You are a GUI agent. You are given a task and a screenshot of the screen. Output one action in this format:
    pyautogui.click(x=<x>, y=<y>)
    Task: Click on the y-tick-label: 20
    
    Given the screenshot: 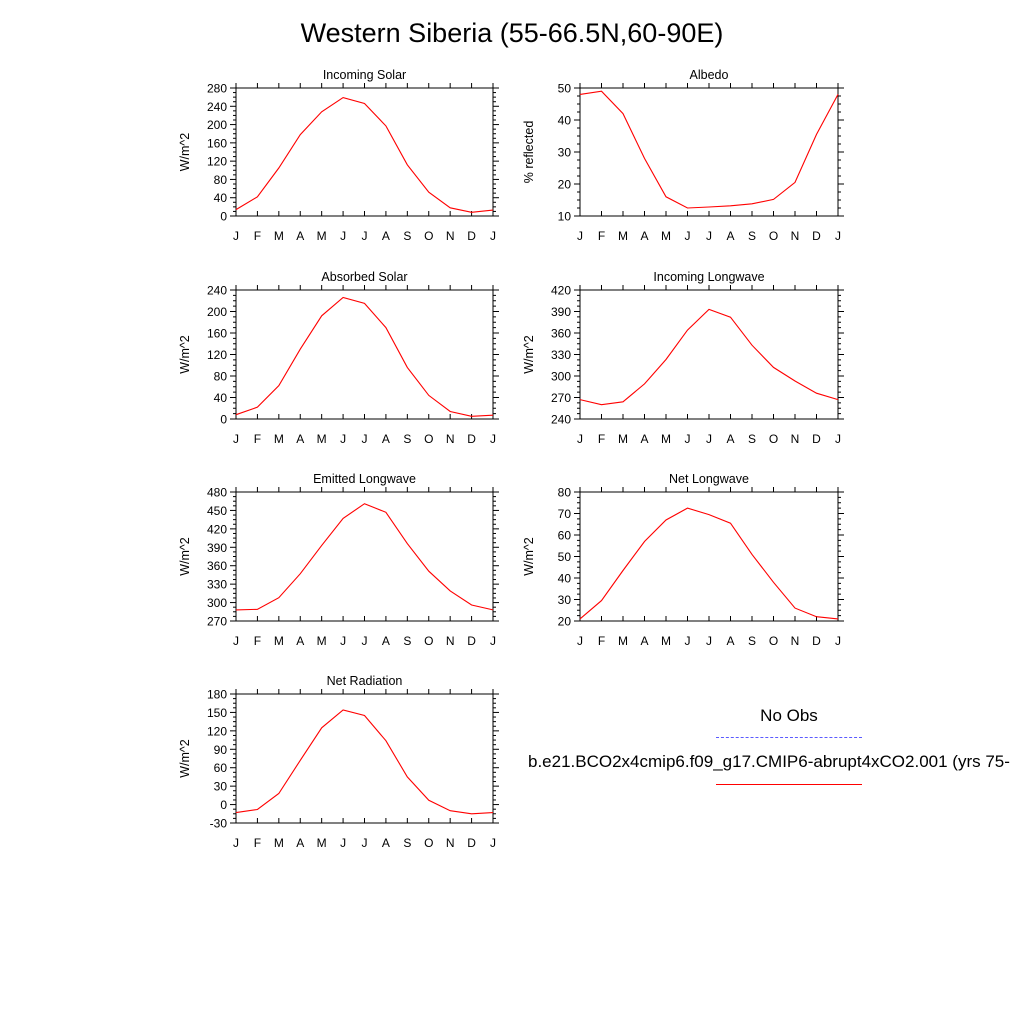 What is the action you would take?
    pyautogui.click(x=565, y=185)
    